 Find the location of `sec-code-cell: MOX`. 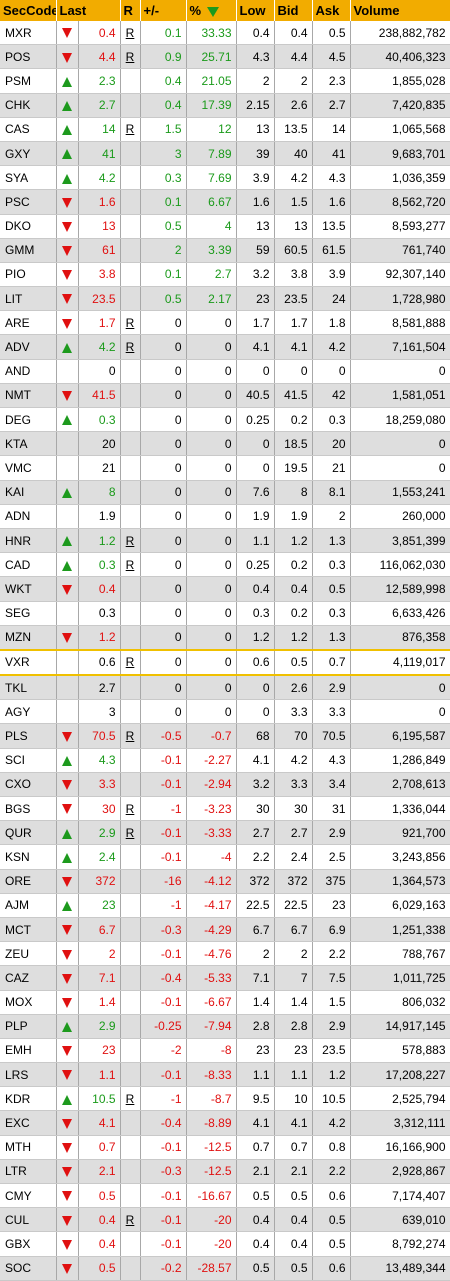

sec-code-cell: MOX is located at coordinates (28, 1002).